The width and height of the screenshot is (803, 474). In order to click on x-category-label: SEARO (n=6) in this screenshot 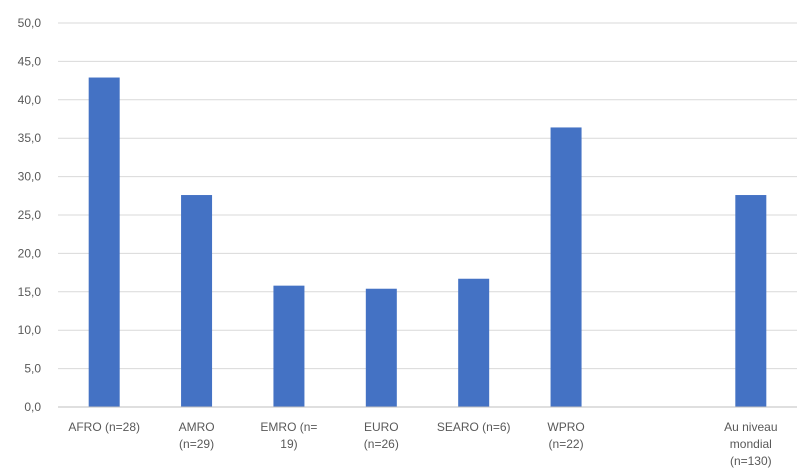, I will do `click(474, 427)`.